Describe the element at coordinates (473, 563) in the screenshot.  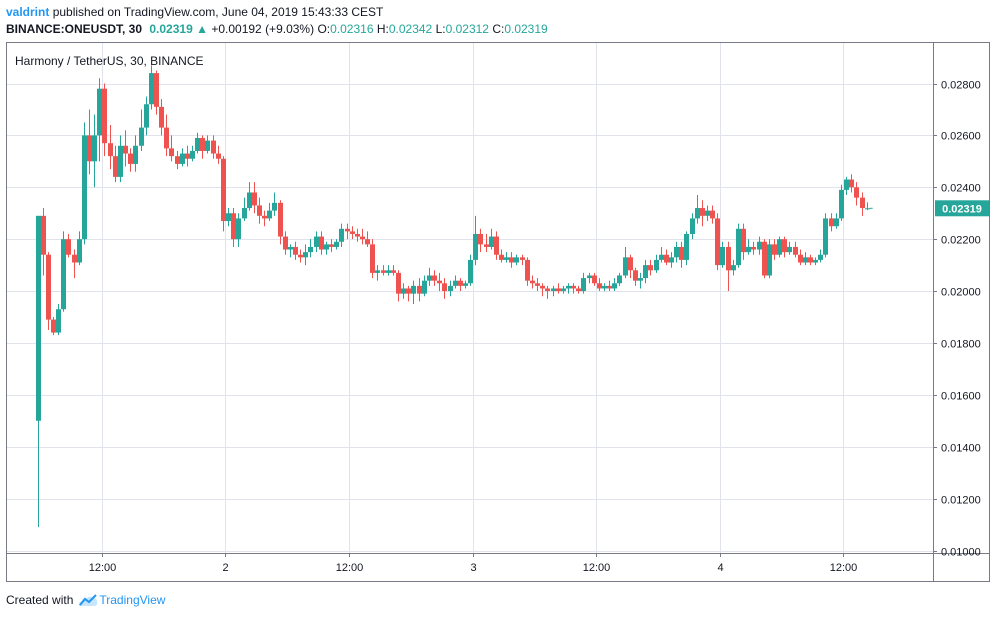
I see `time-axis: 12:00 2 12:00 3 12:00 4 12:00` at that location.